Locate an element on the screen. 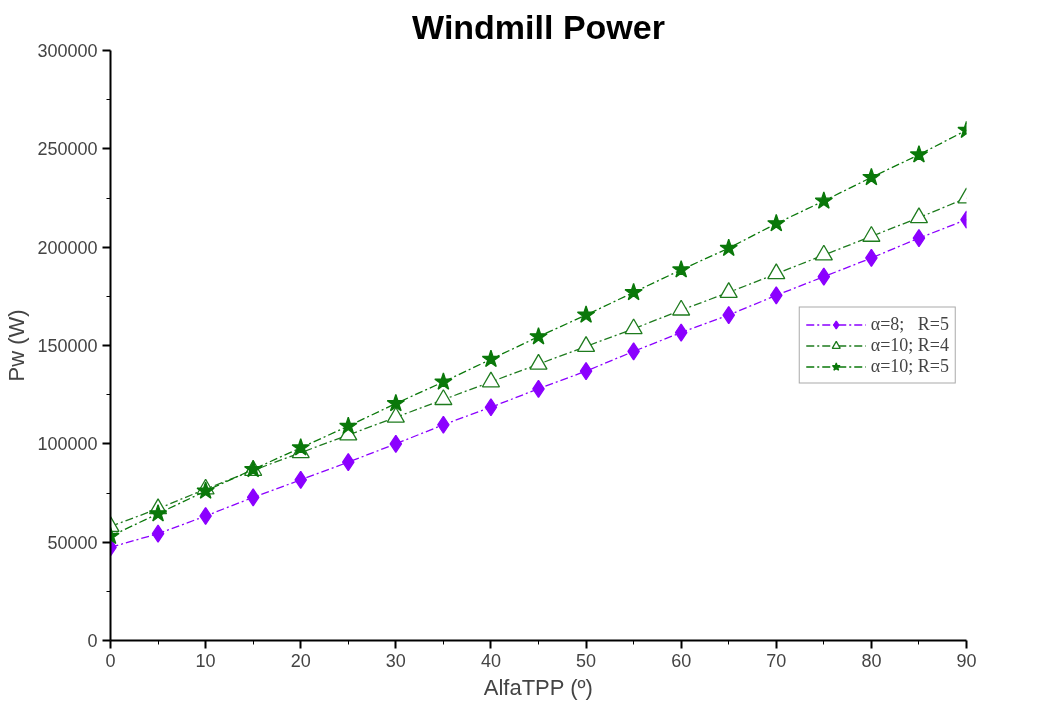 The height and width of the screenshot is (724, 1060). y-tick-label: 250000 is located at coordinates (67, 149).